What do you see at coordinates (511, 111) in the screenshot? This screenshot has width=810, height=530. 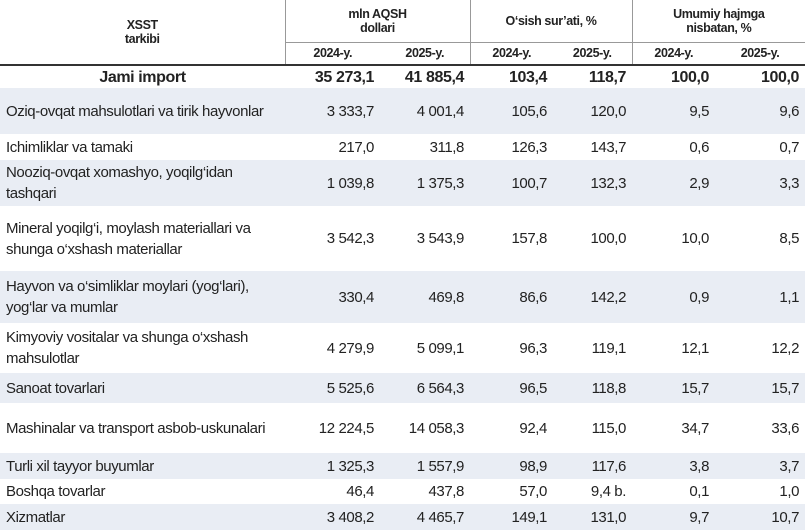 I see `value-cell: 105,6` at bounding box center [511, 111].